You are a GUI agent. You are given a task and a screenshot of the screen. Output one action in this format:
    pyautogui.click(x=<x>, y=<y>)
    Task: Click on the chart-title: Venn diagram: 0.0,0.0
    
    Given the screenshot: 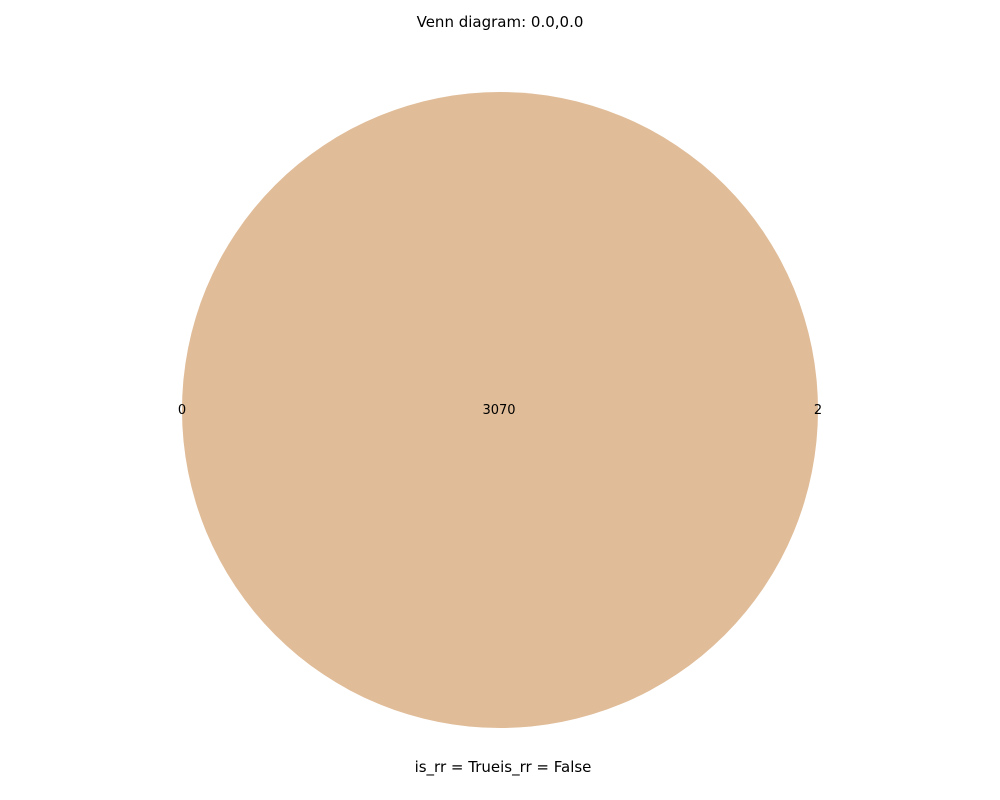 What is the action you would take?
    pyautogui.click(x=500, y=22)
    